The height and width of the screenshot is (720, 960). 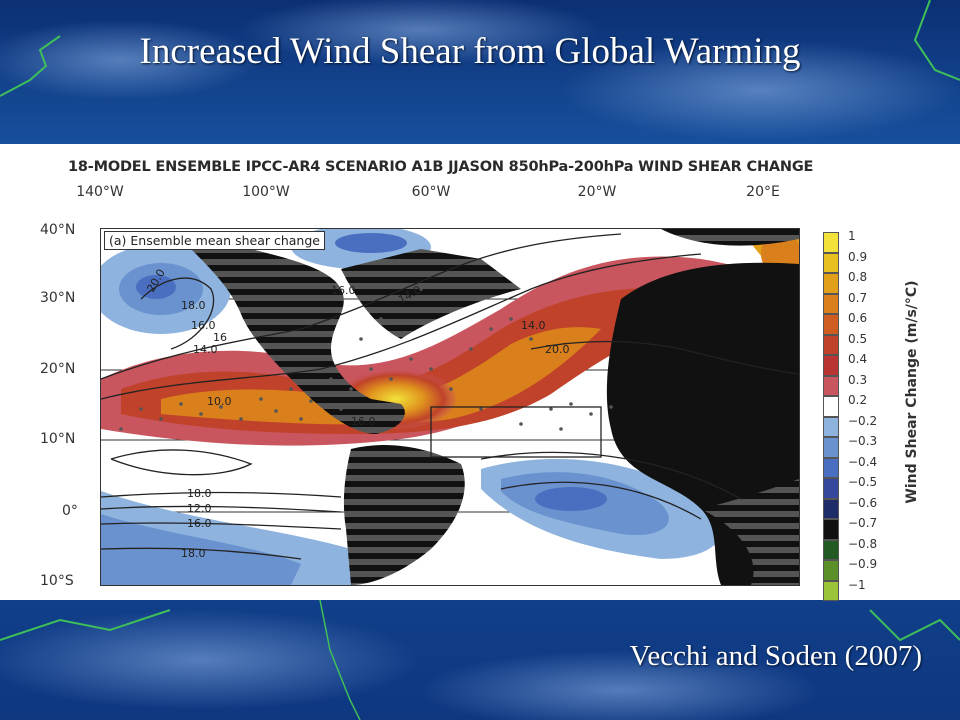 I want to click on lon-label-140w: 140°W, so click(x=100, y=192).